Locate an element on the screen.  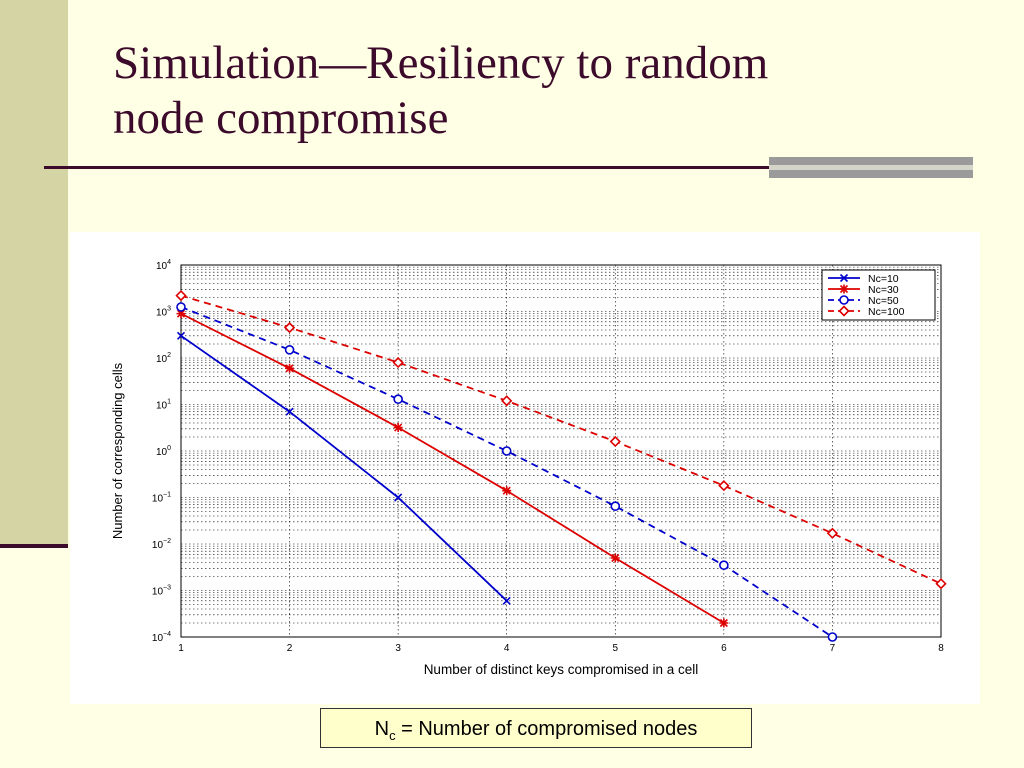
title-divider-accent-inner is located at coordinates (871, 167).